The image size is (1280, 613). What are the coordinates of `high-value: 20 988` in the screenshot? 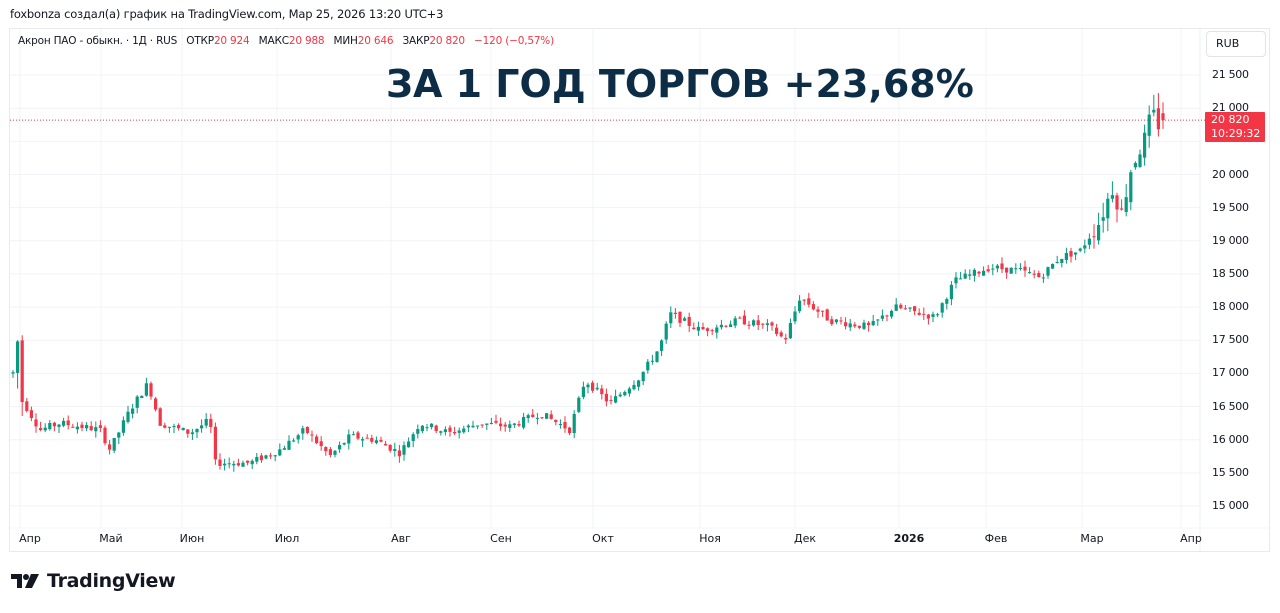 It's located at (306, 41).